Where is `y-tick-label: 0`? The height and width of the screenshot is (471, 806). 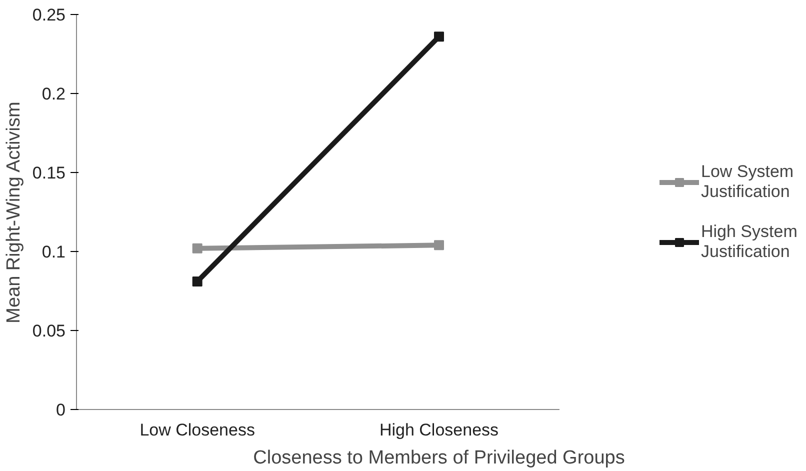 y-tick-label: 0 is located at coordinates (61, 410).